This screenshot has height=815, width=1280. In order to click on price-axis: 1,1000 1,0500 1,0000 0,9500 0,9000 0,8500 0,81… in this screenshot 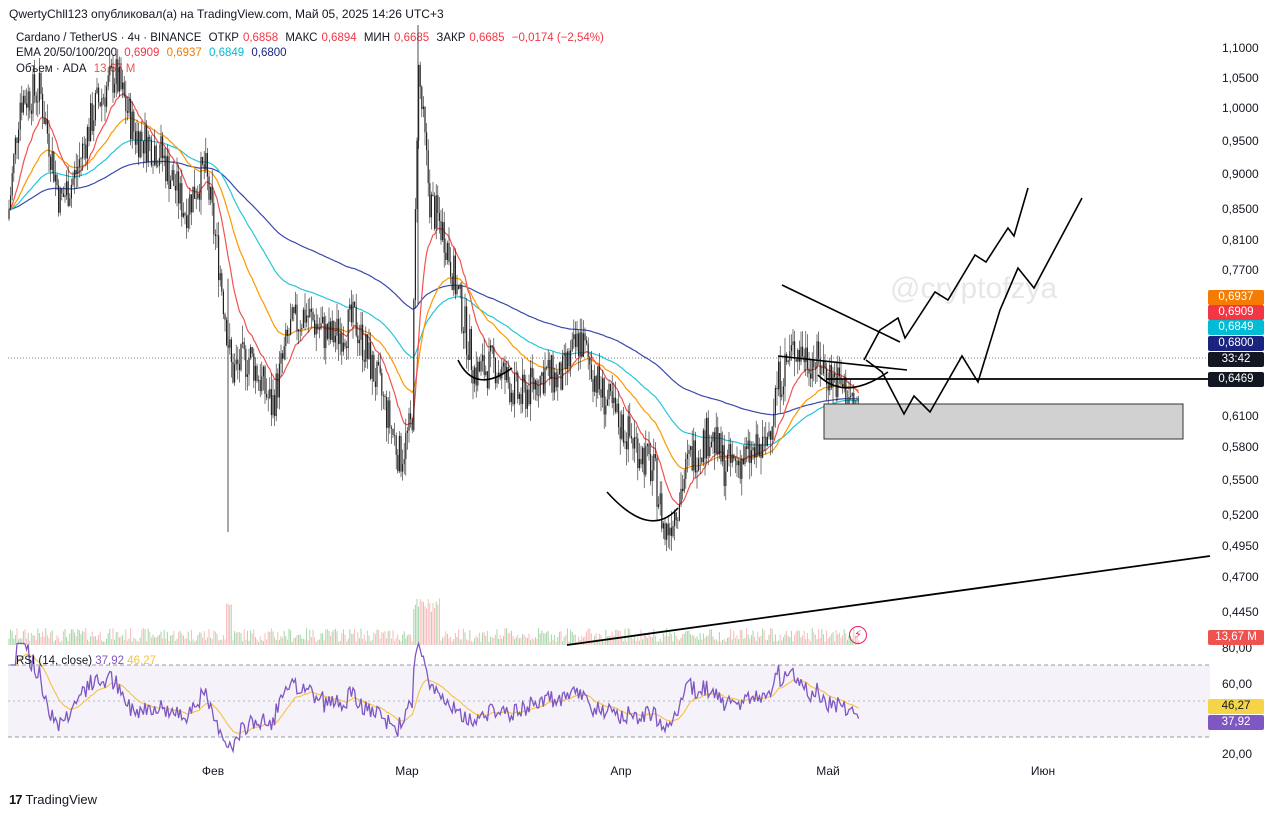, I will do `click(1240, 330)`.